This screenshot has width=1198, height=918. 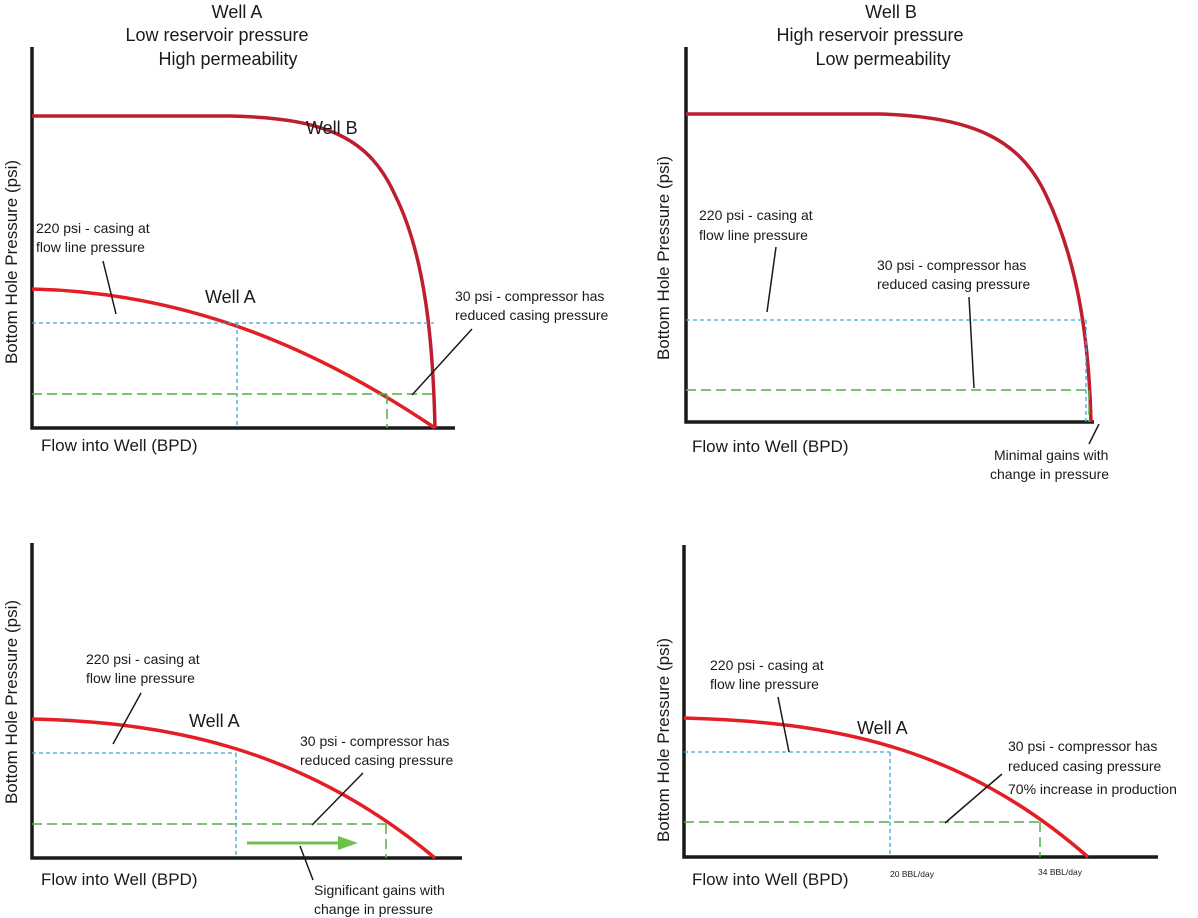 What do you see at coordinates (237, 12) in the screenshot?
I see `panel-title-line-1: Well A` at bounding box center [237, 12].